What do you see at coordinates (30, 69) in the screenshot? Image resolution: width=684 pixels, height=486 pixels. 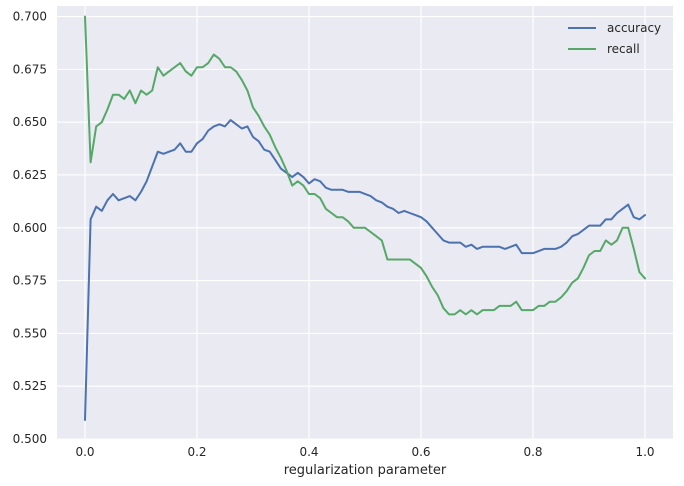 I see `y-tick-label: 0.675` at bounding box center [30, 69].